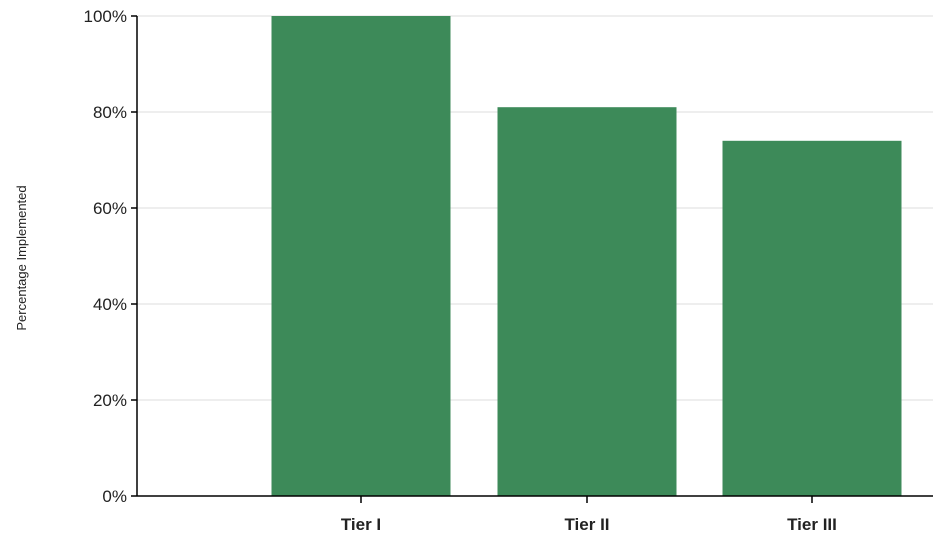  Describe the element at coordinates (587, 301) in the screenshot. I see `bar-tier-ii` at that location.